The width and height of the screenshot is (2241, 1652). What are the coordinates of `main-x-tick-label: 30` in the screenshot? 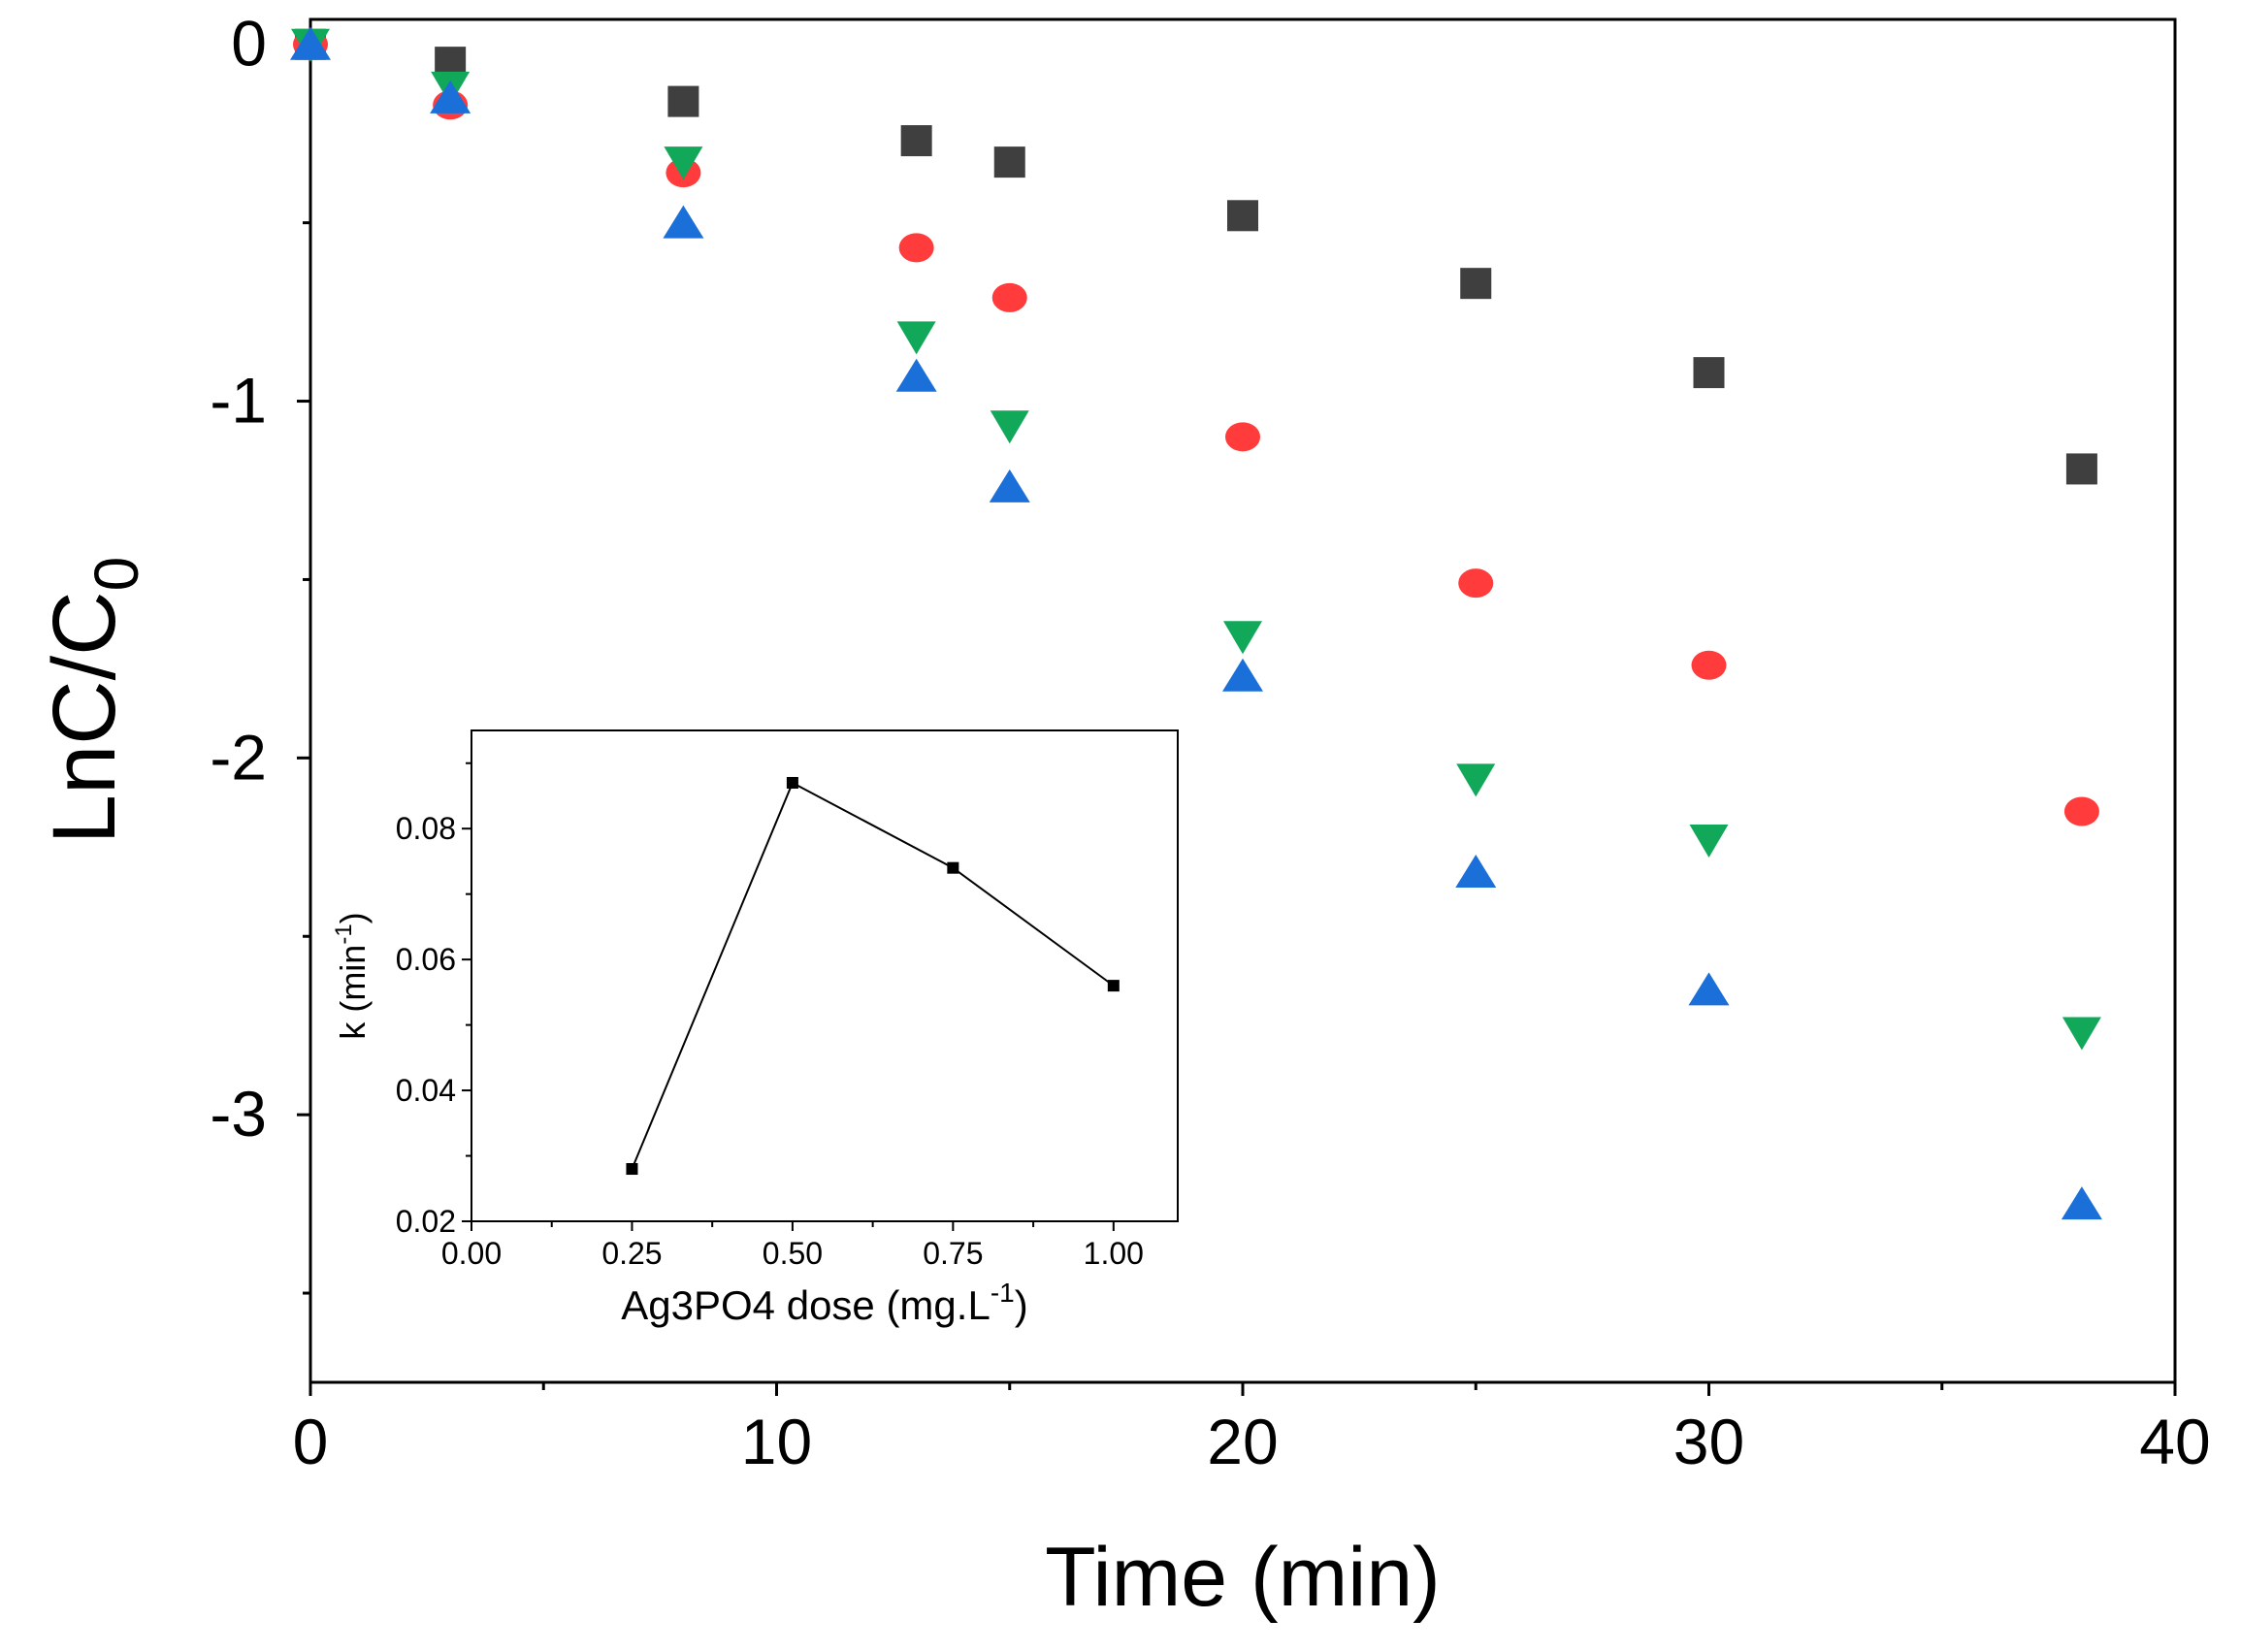 It's located at (1708, 1442).